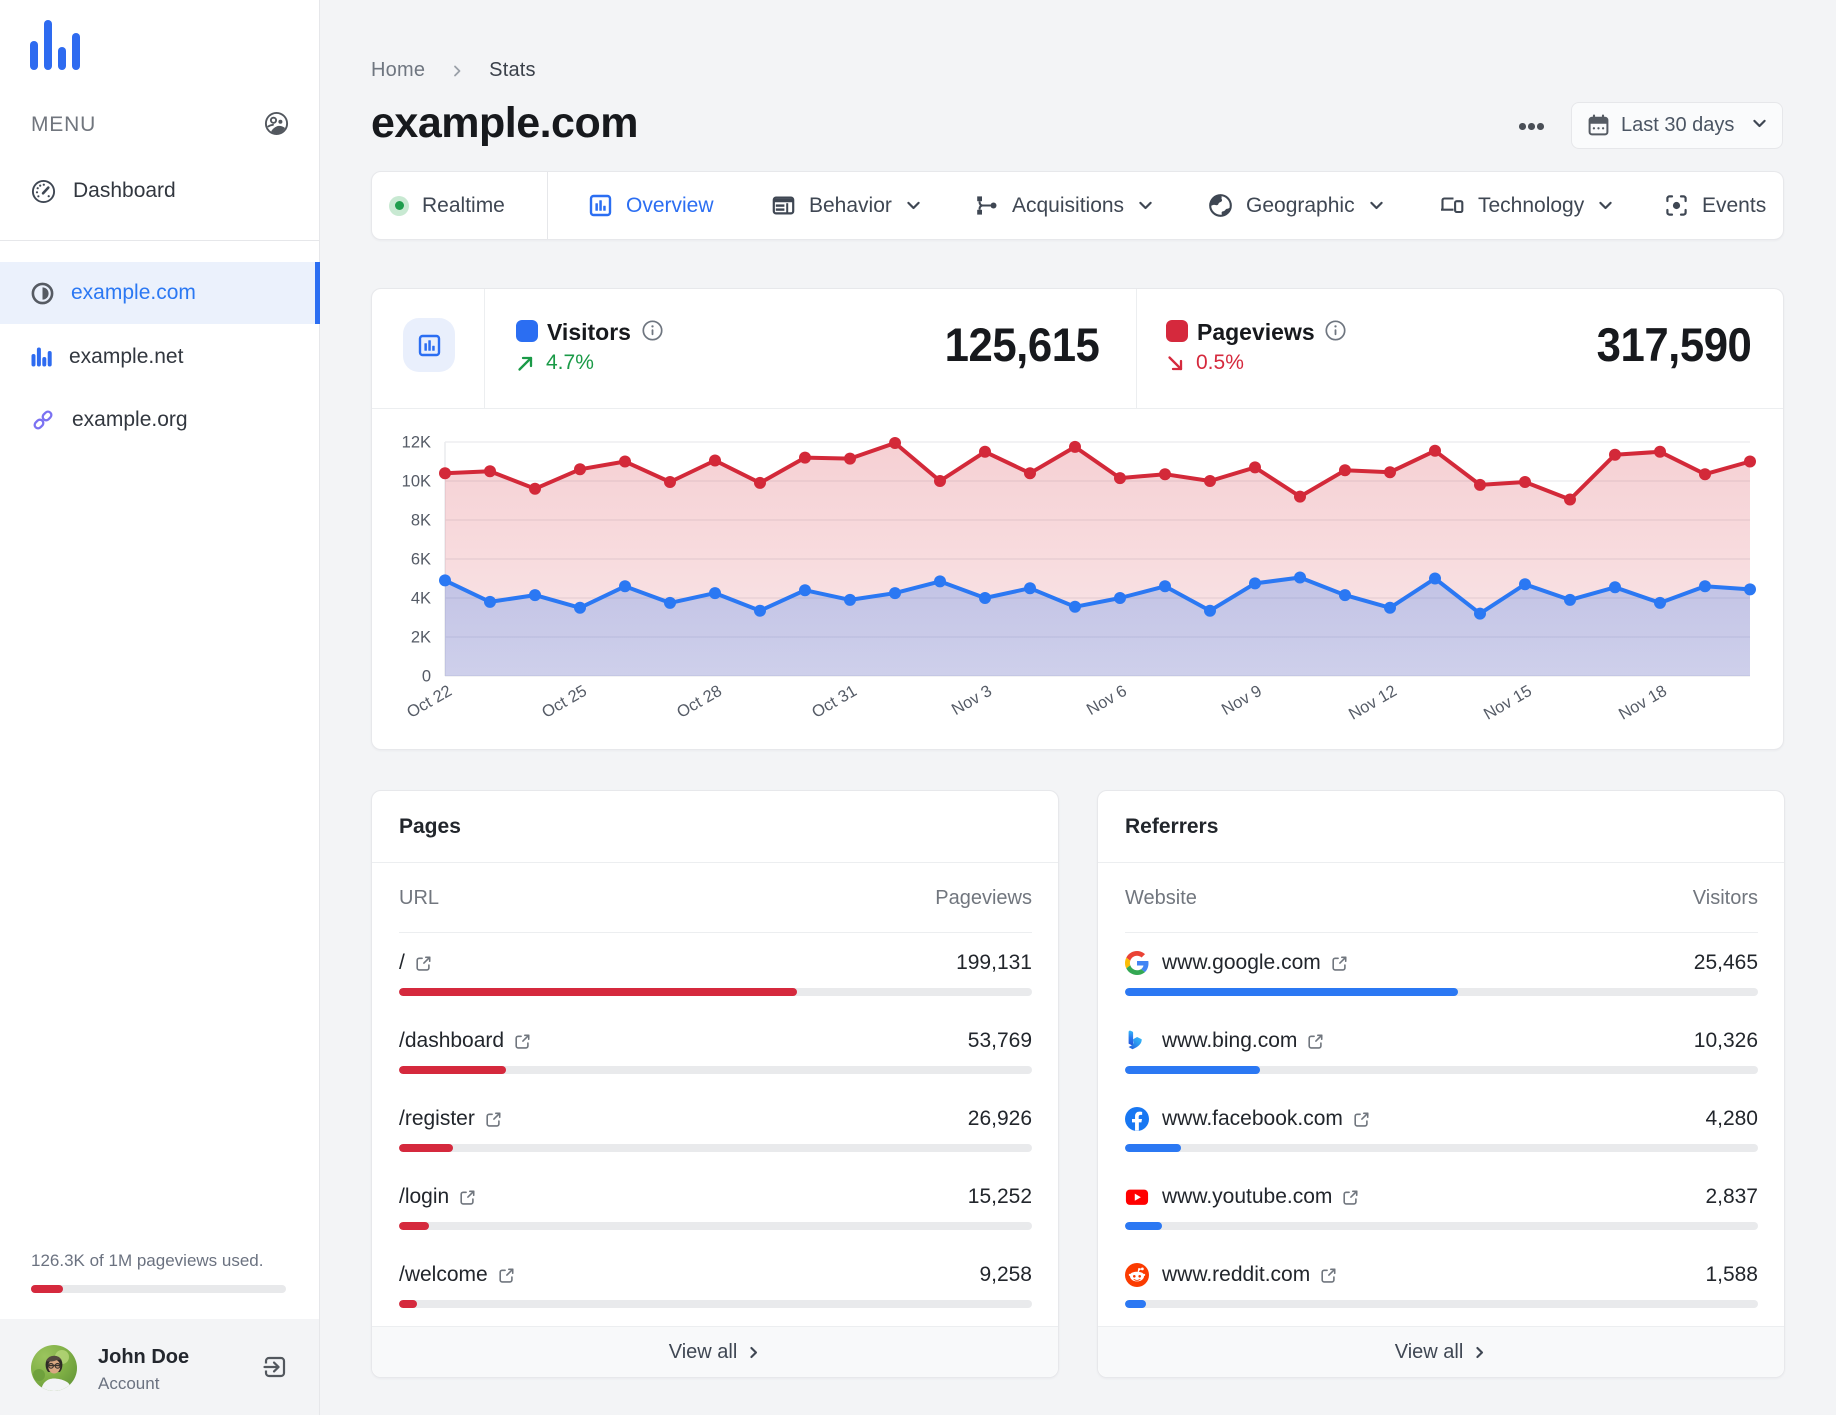 This screenshot has width=1836, height=1415. I want to click on svg-text: Oct 31, so click(834, 702).